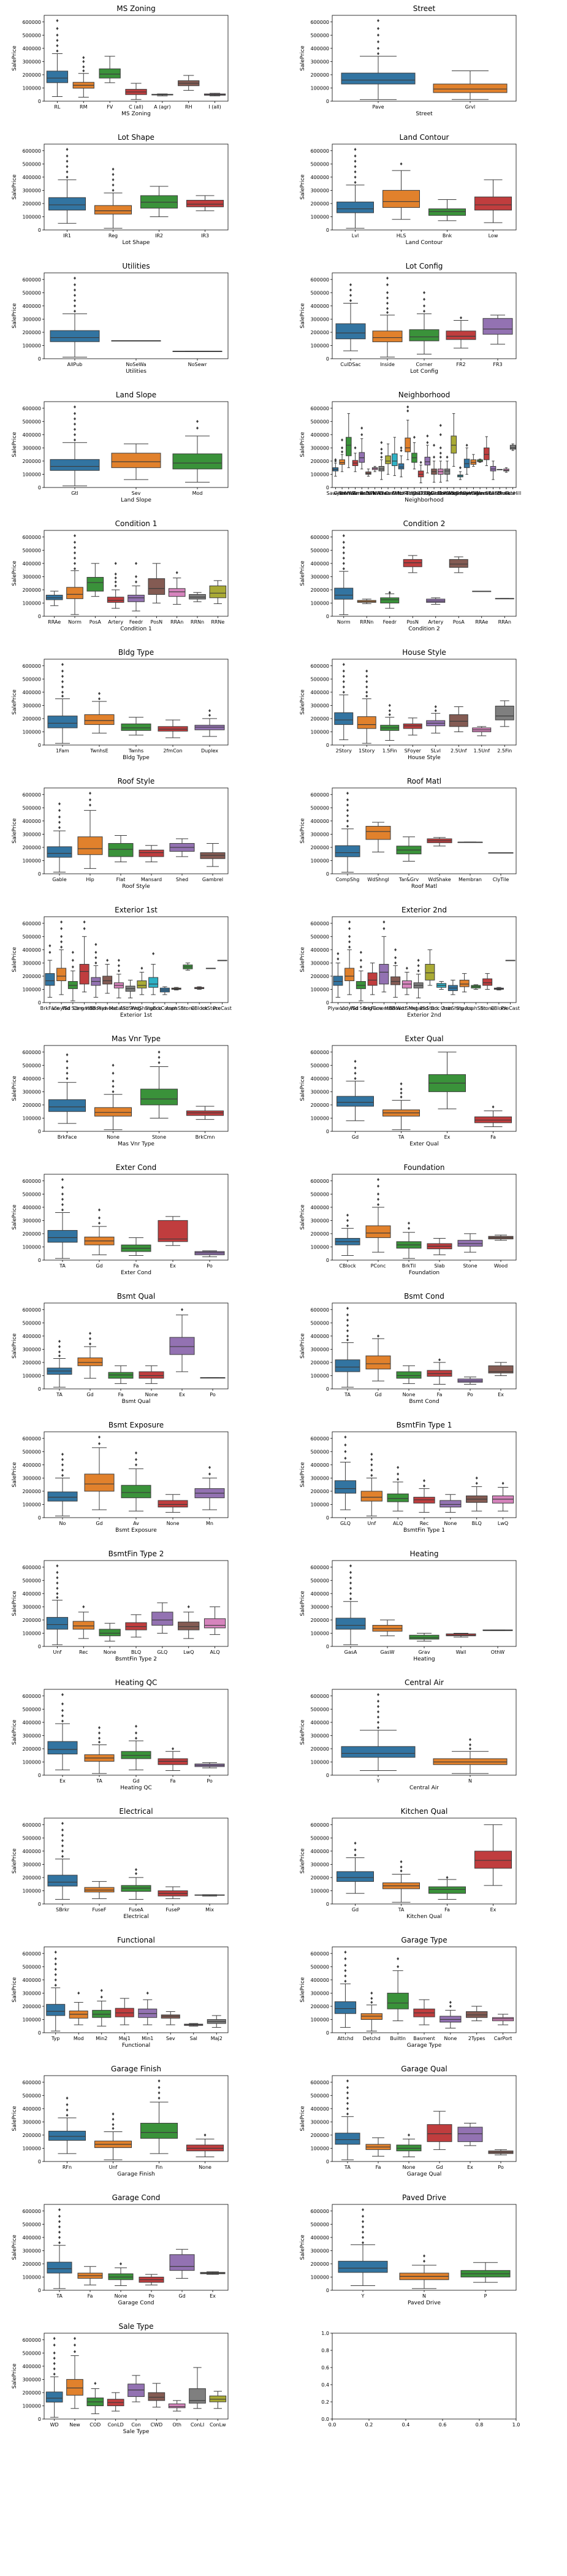 Image resolution: width=567 pixels, height=2576 pixels. What do you see at coordinates (107, 976) in the screenshot?
I see `box-plywood` at bounding box center [107, 976].